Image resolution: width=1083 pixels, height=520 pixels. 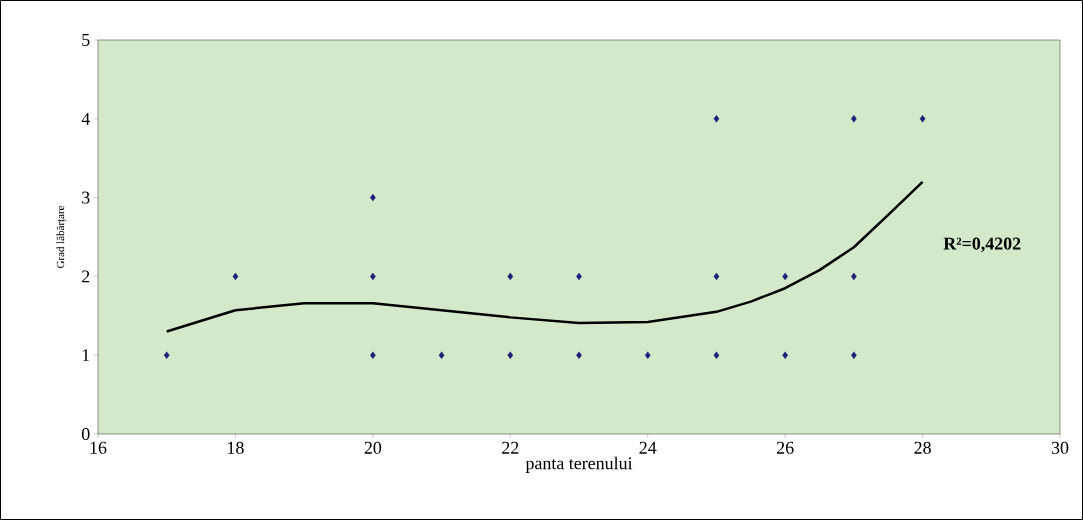 What do you see at coordinates (579, 464) in the screenshot?
I see `x-axis-title: panta terenului` at bounding box center [579, 464].